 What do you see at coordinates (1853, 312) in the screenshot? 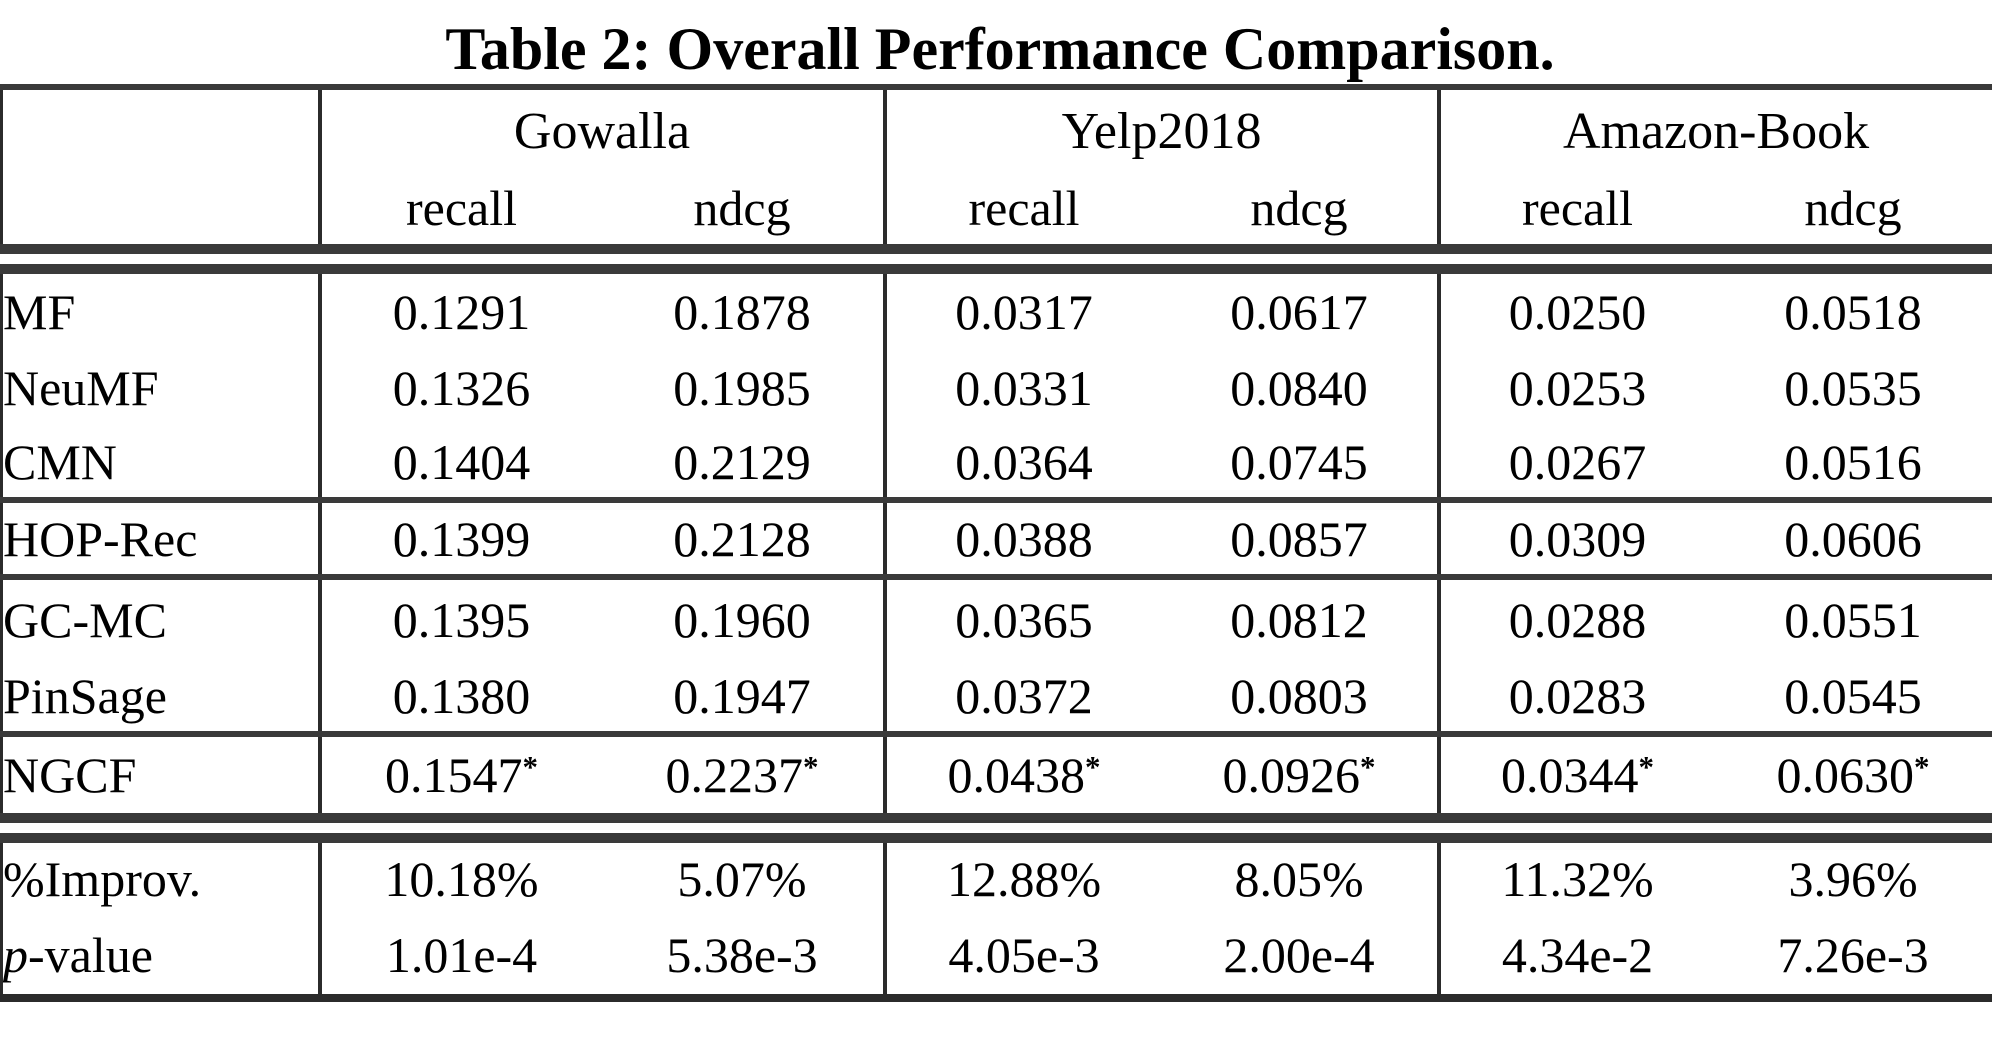
I see `metric-cell: 0.0518` at bounding box center [1853, 312].